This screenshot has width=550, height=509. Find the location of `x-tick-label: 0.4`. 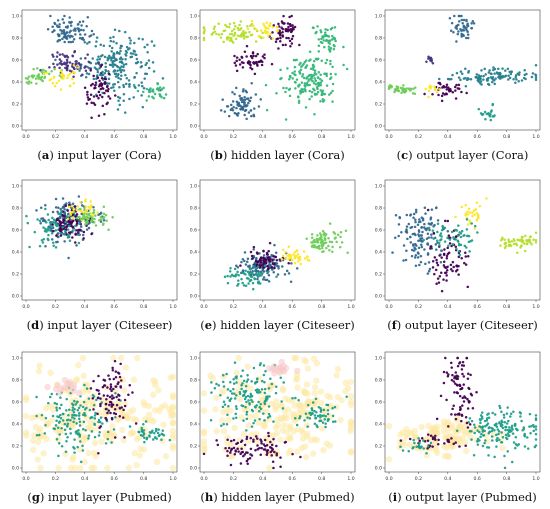

x-tick-label: 0.4 is located at coordinates (447, 137).